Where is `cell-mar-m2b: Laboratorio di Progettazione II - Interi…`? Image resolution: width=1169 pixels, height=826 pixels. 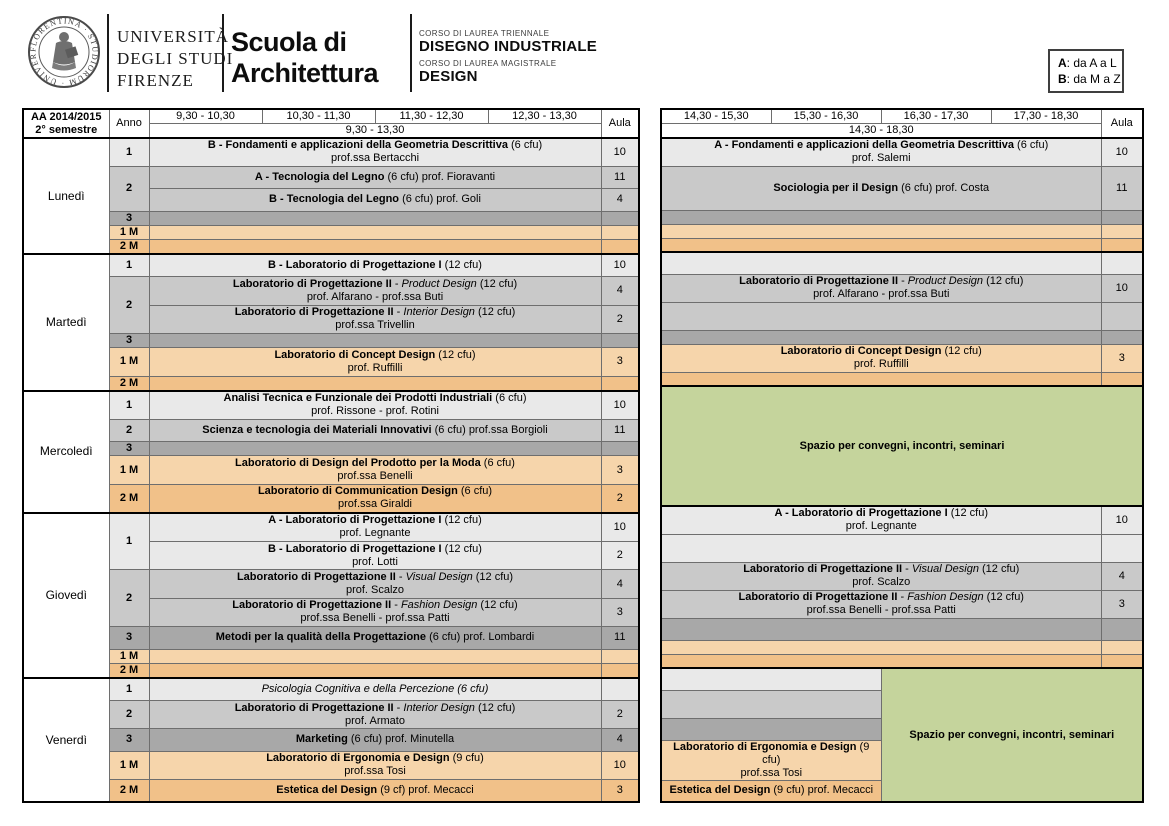
cell-mar-m2b: Laboratorio di Progettazione II - Interi… is located at coordinates (375, 319).